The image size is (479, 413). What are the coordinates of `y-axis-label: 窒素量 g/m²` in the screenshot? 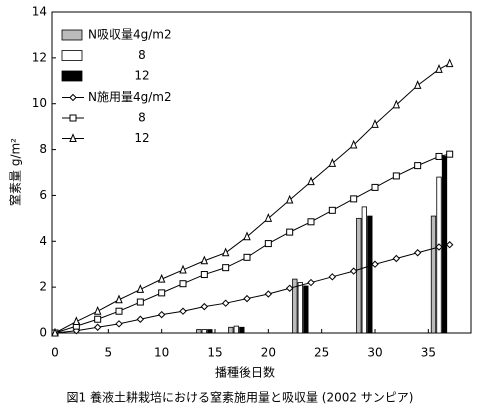 It's located at (15, 172).